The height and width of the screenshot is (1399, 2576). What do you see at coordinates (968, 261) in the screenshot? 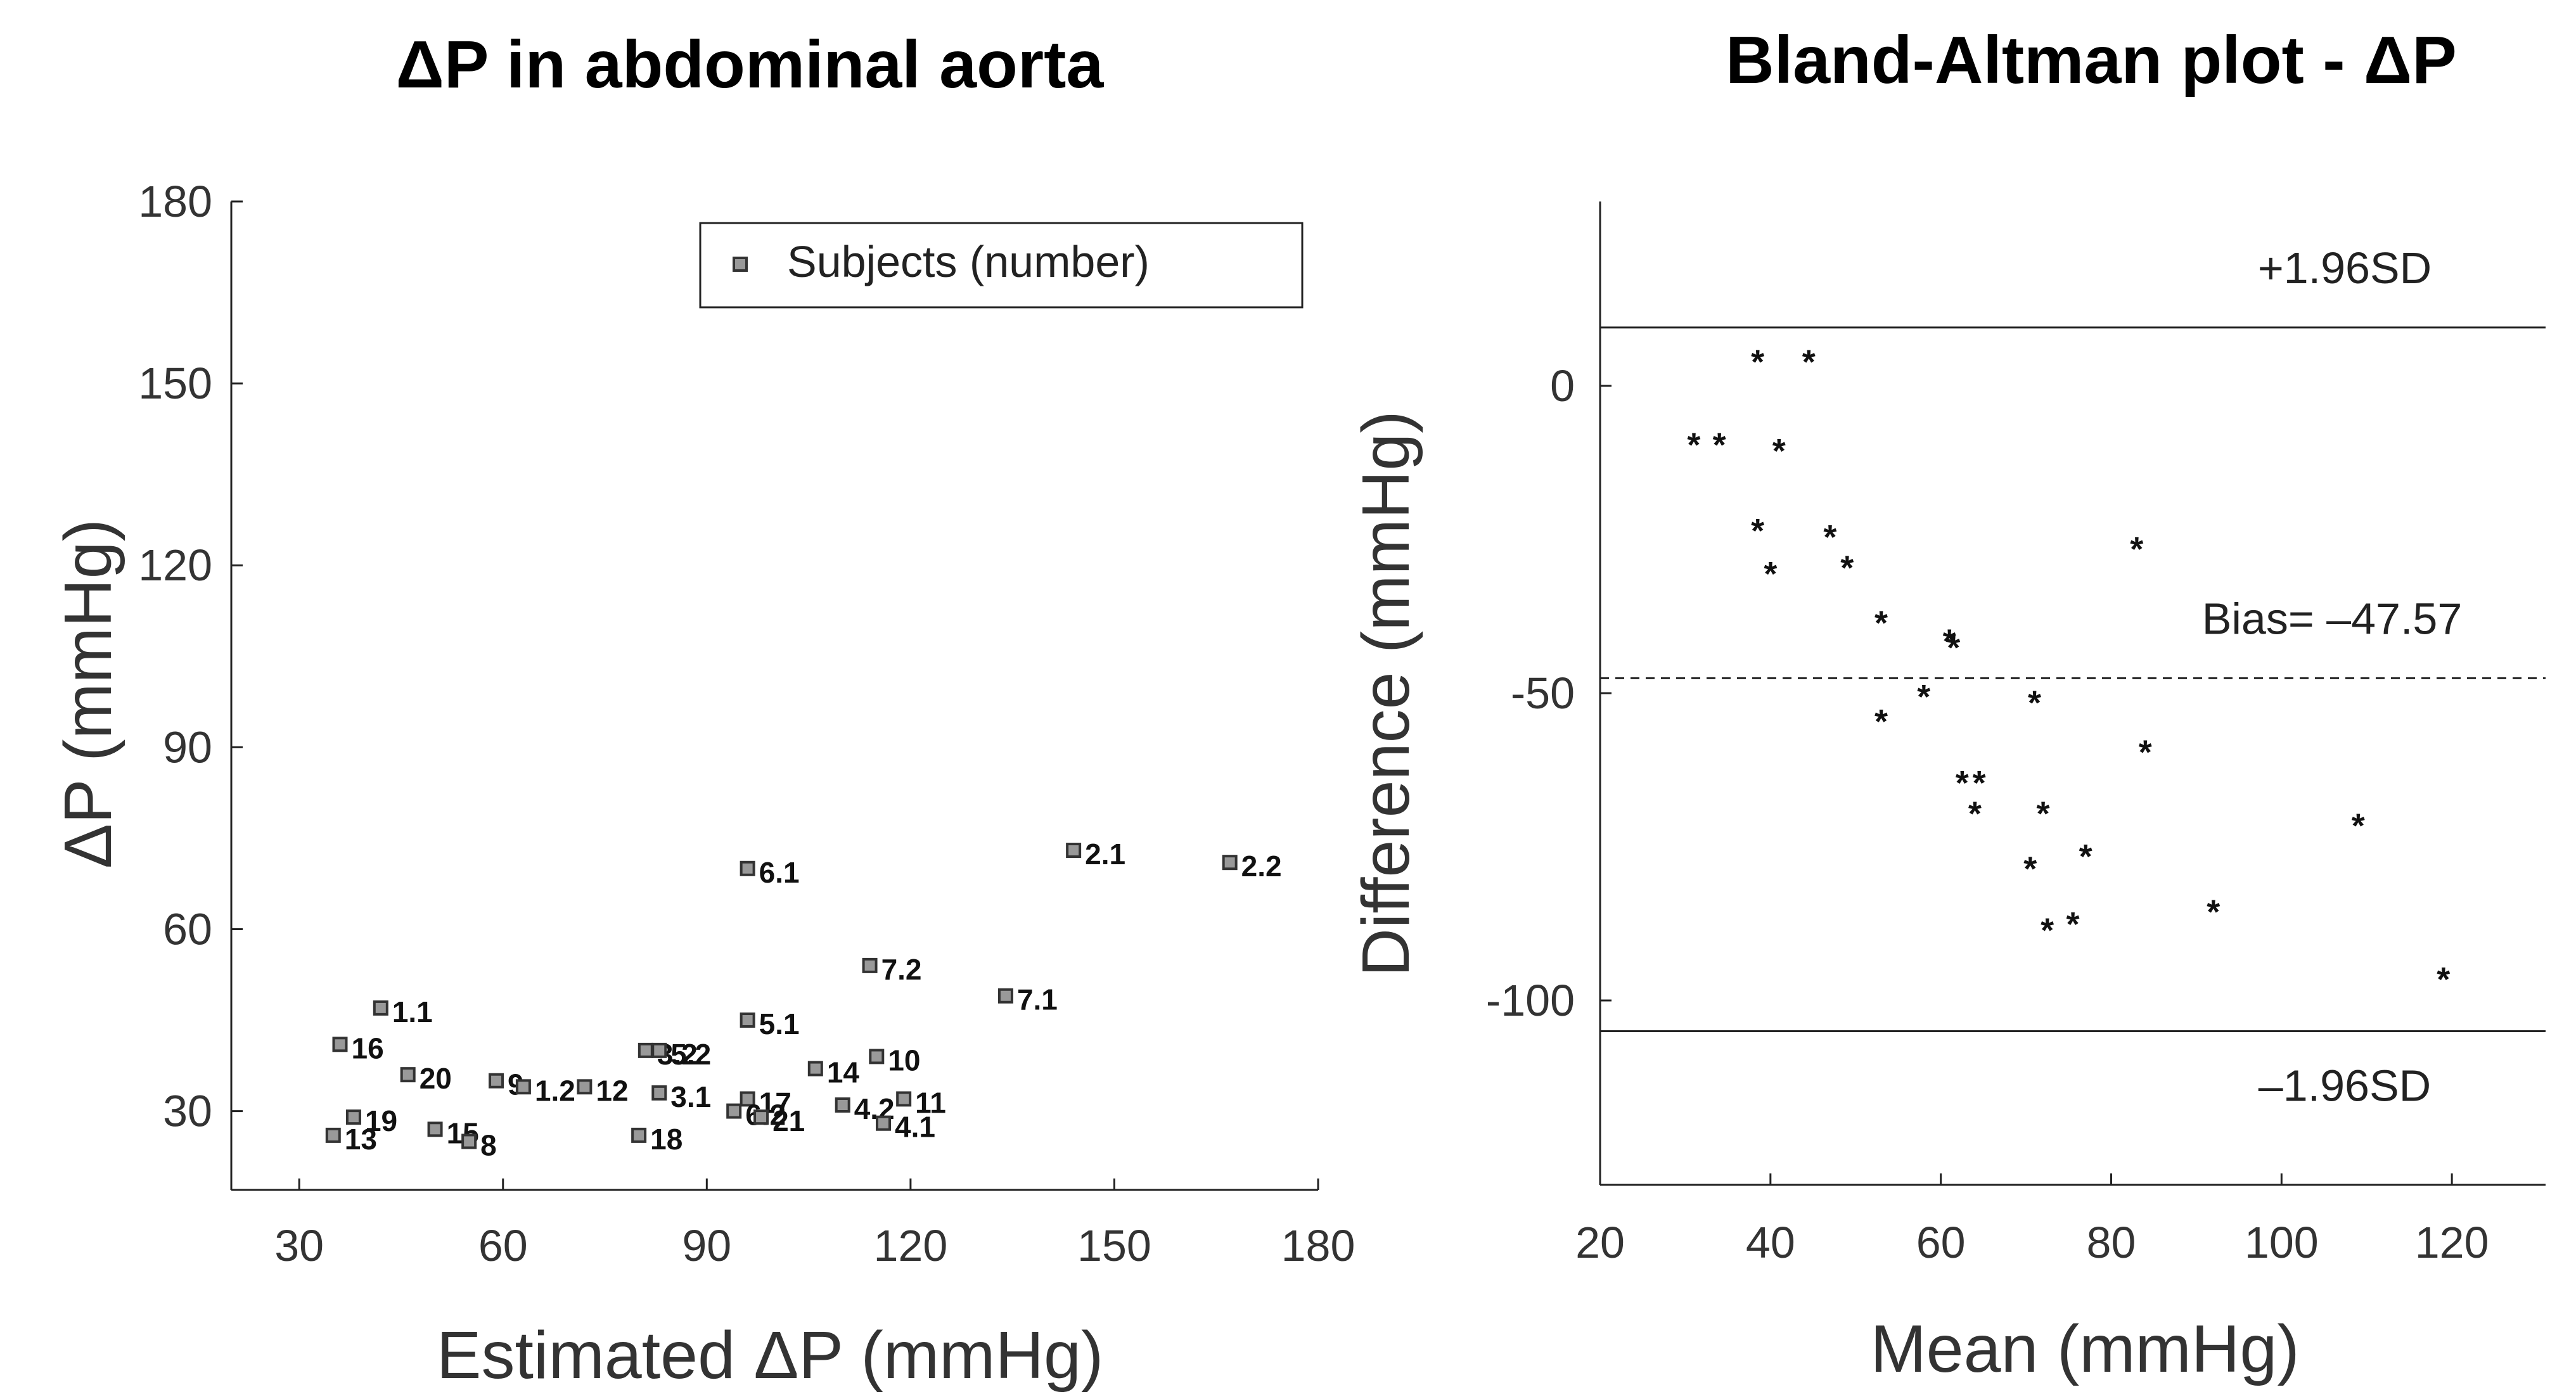
I see `legend-entry: Subjects (number)` at bounding box center [968, 261].